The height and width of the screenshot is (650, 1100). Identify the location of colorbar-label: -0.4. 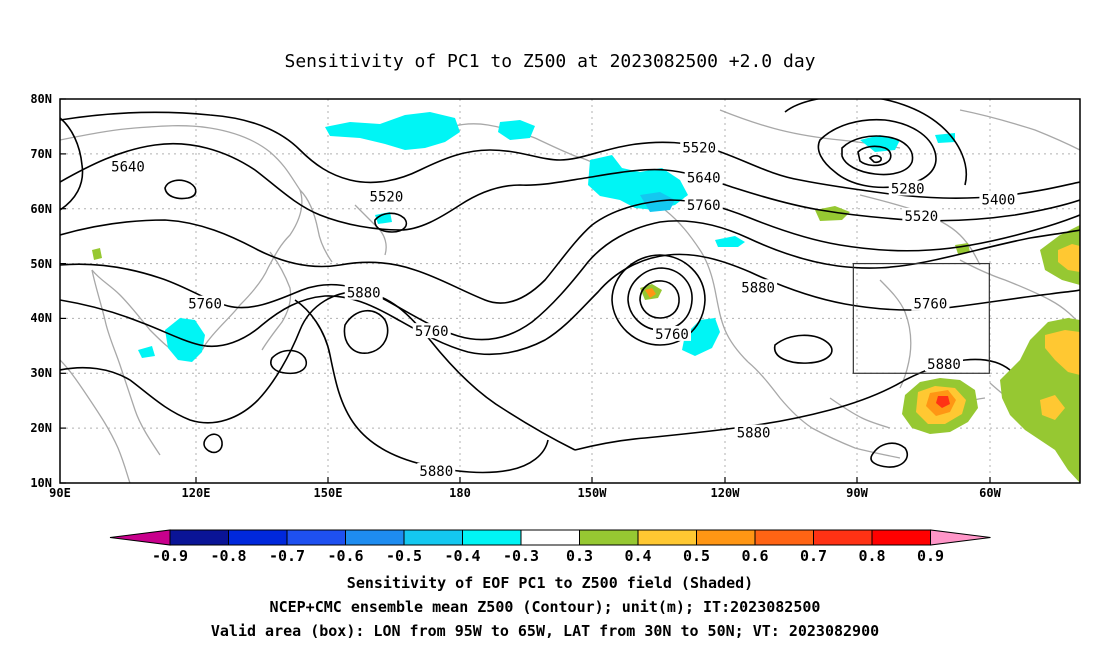
(462, 556).